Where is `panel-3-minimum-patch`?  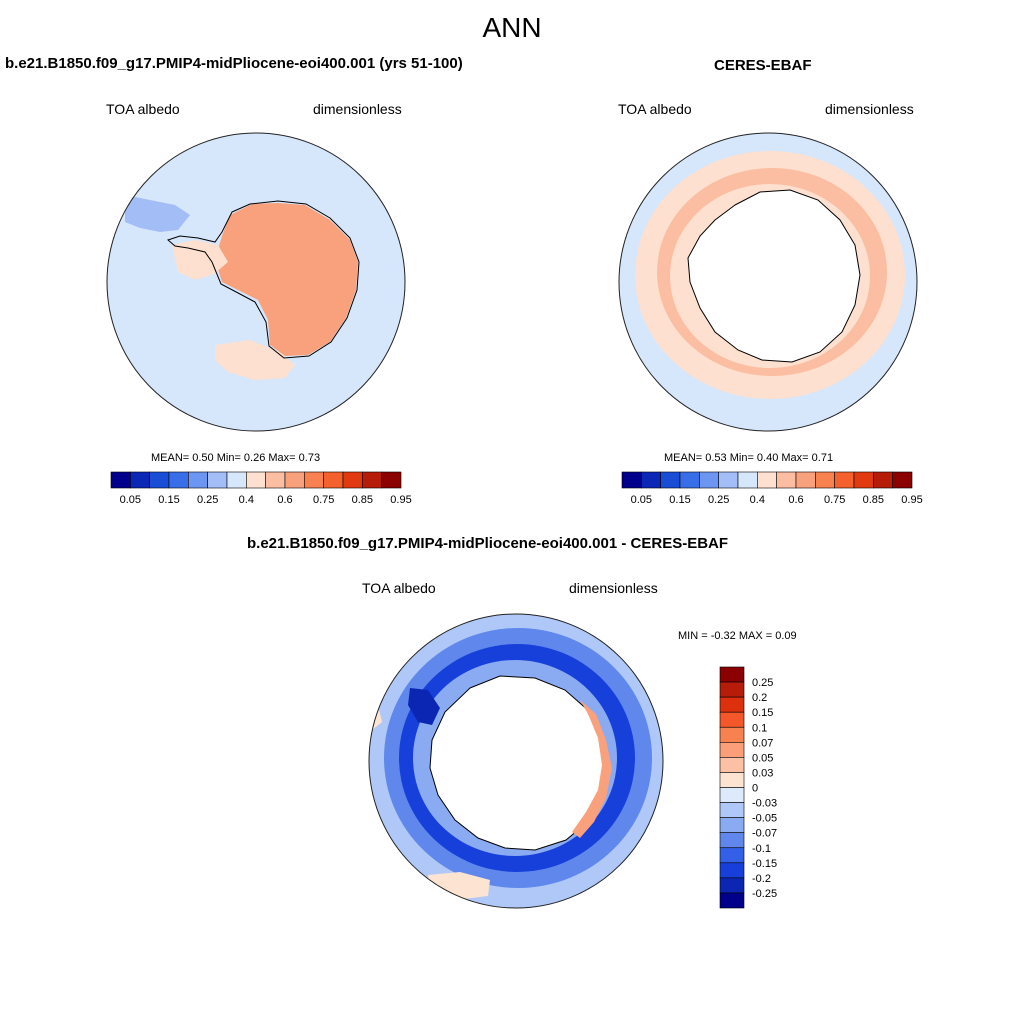
panel-3-minimum-patch is located at coordinates (424, 706).